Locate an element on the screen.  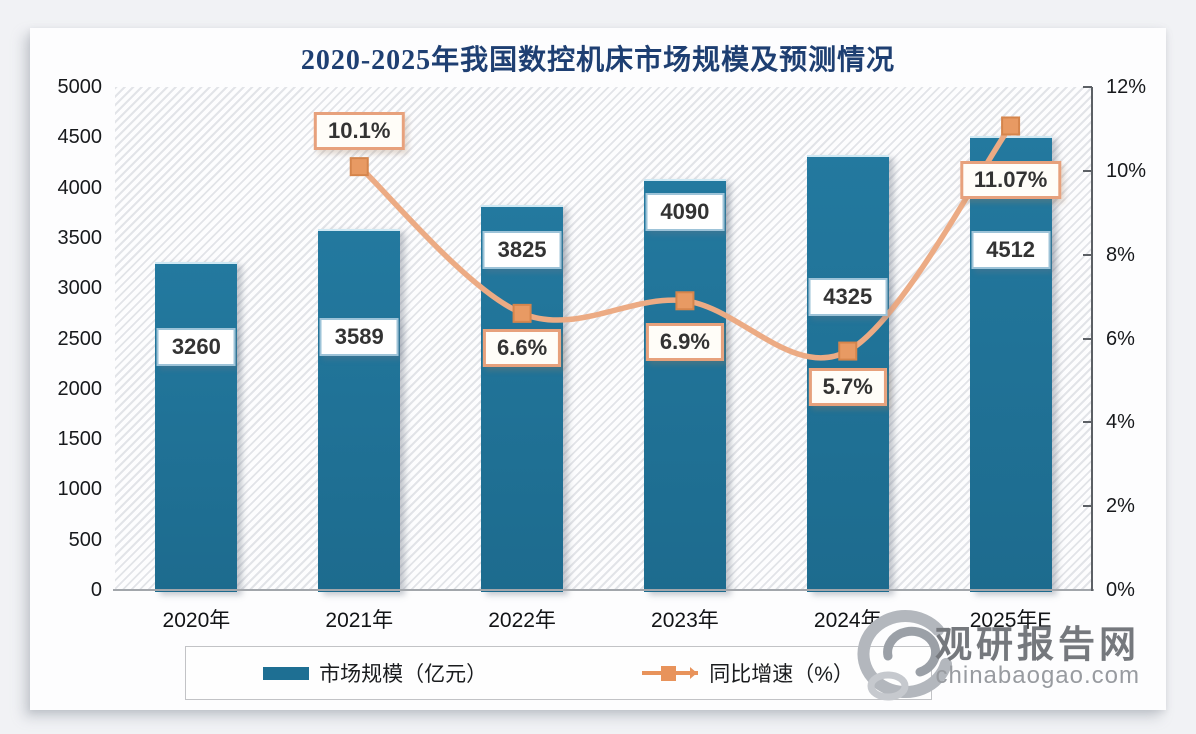
right-y-axis-line is located at coordinates (1092, 339).